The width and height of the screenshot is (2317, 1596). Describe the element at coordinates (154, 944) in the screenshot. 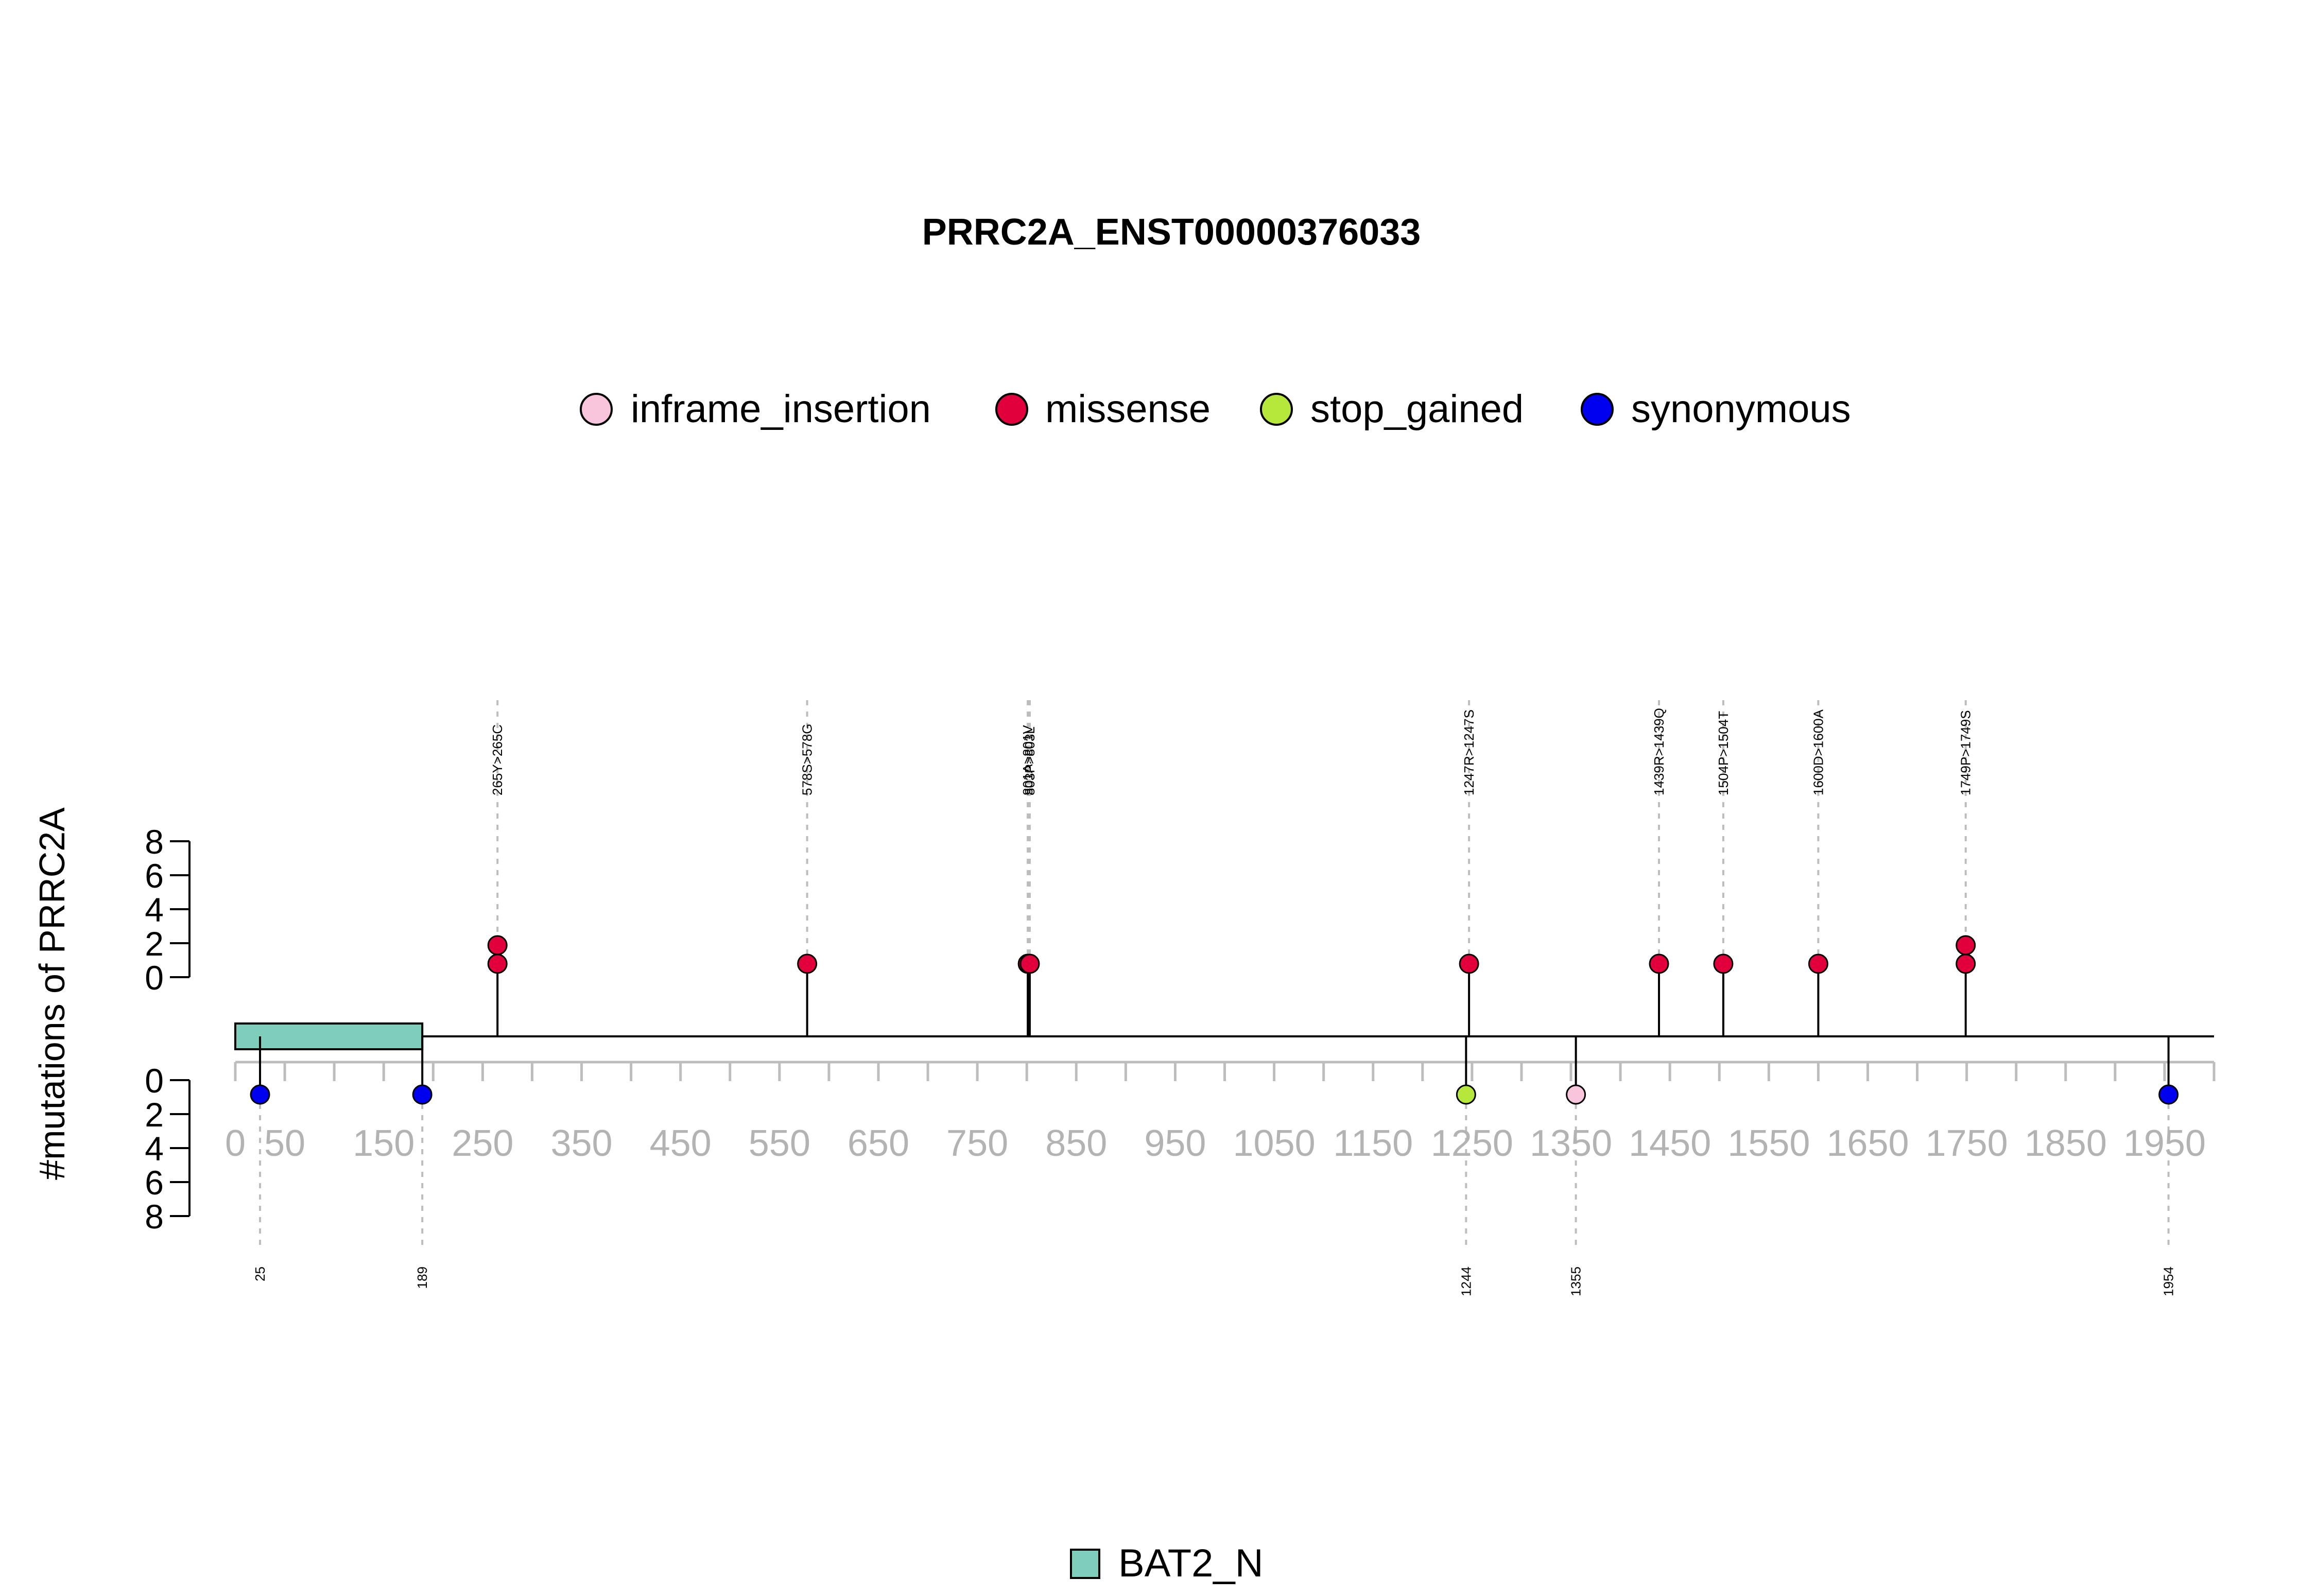

I see `y-tick-label-top-2: 2` at that location.